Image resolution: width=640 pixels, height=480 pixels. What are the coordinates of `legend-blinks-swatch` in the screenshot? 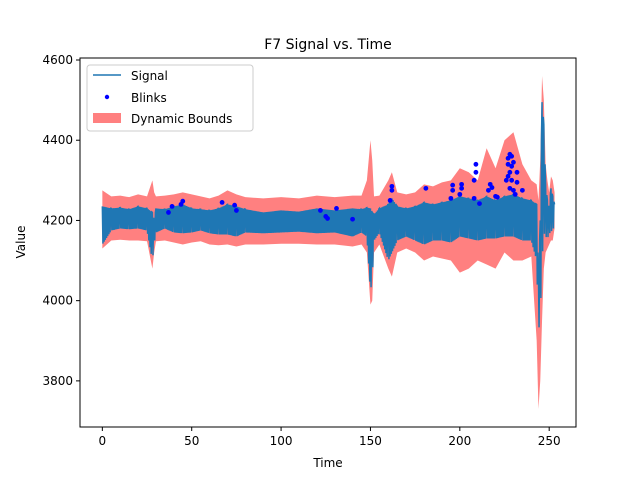 It's located at (107, 97).